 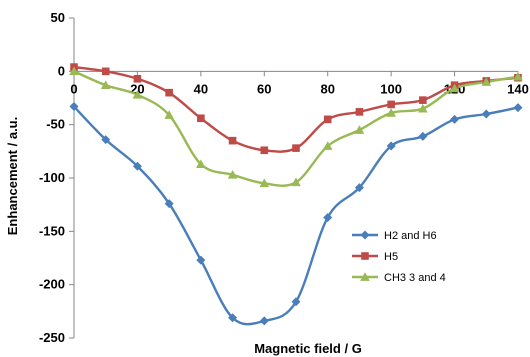 I want to click on y-tick-label: -150, so click(x=52, y=230).